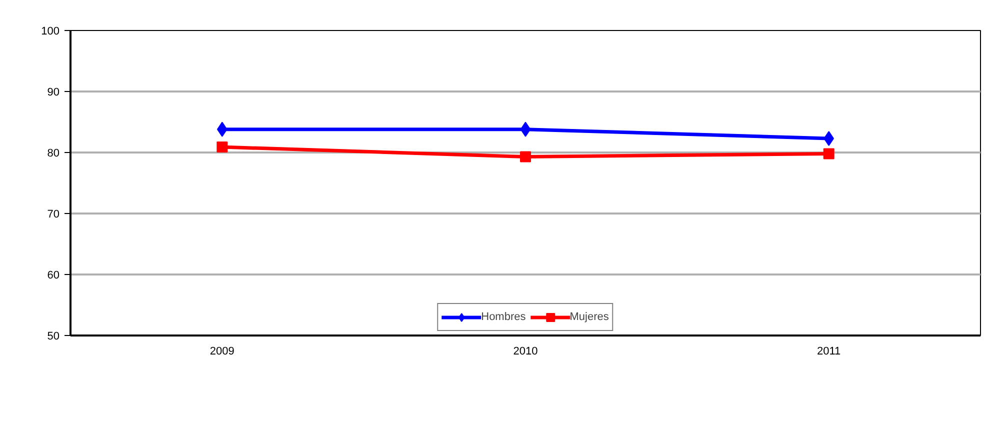 The width and height of the screenshot is (1000, 446). Describe the element at coordinates (222, 352) in the screenshot. I see `x-tick-label: 2009` at that location.